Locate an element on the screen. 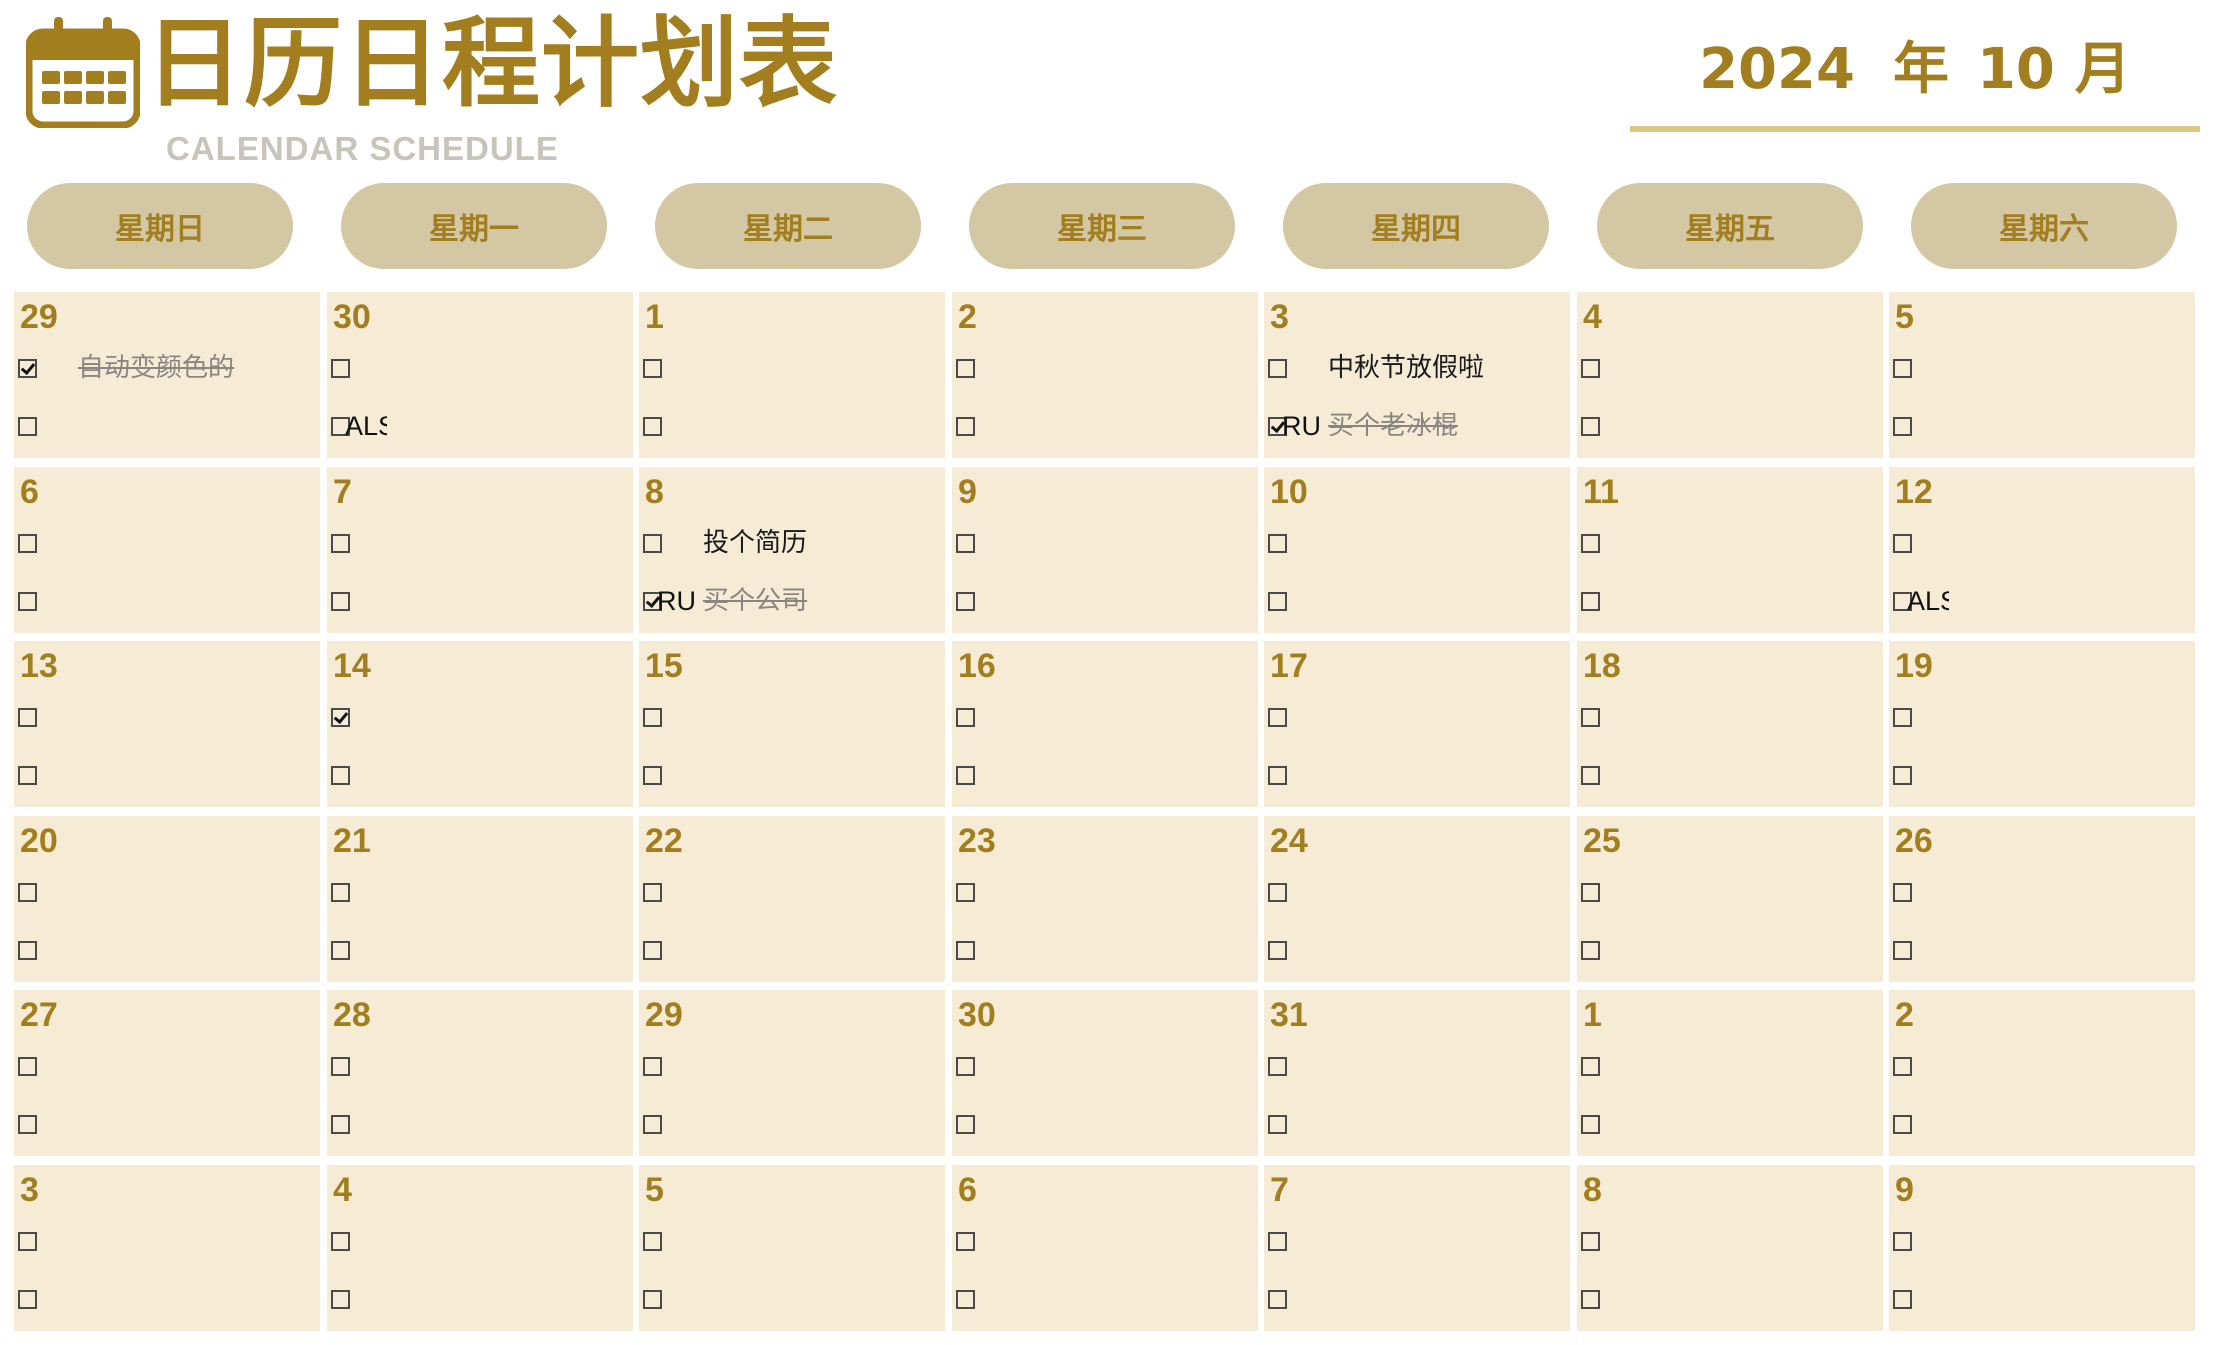 The width and height of the screenshot is (2214, 1345). day-cell: 2 is located at coordinates (2042, 1073).